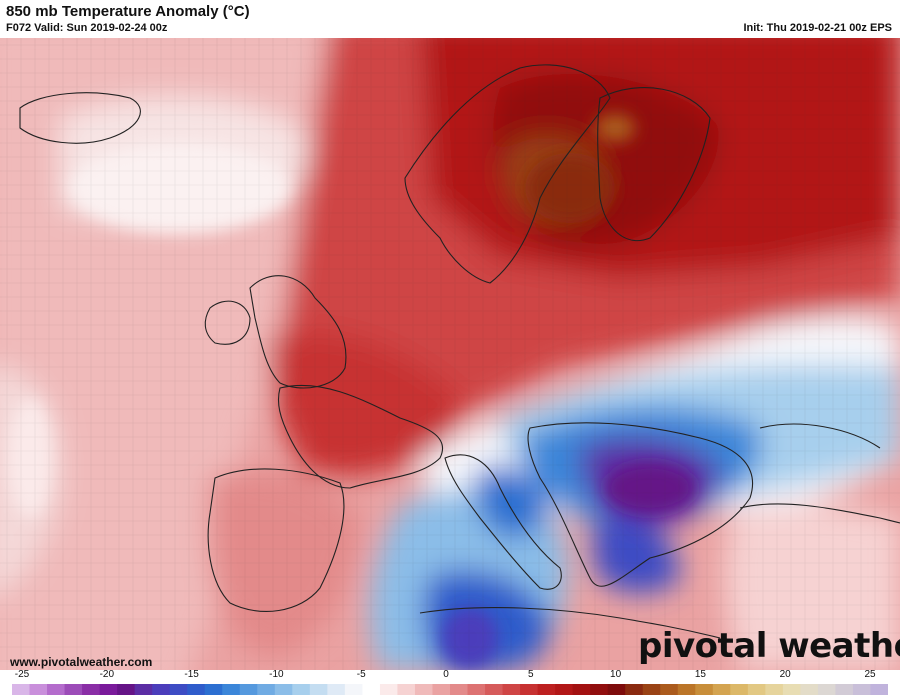 This screenshot has width=900, height=695. What do you see at coordinates (191, 674) in the screenshot?
I see `colorbar-tick-label: -15` at bounding box center [191, 674].